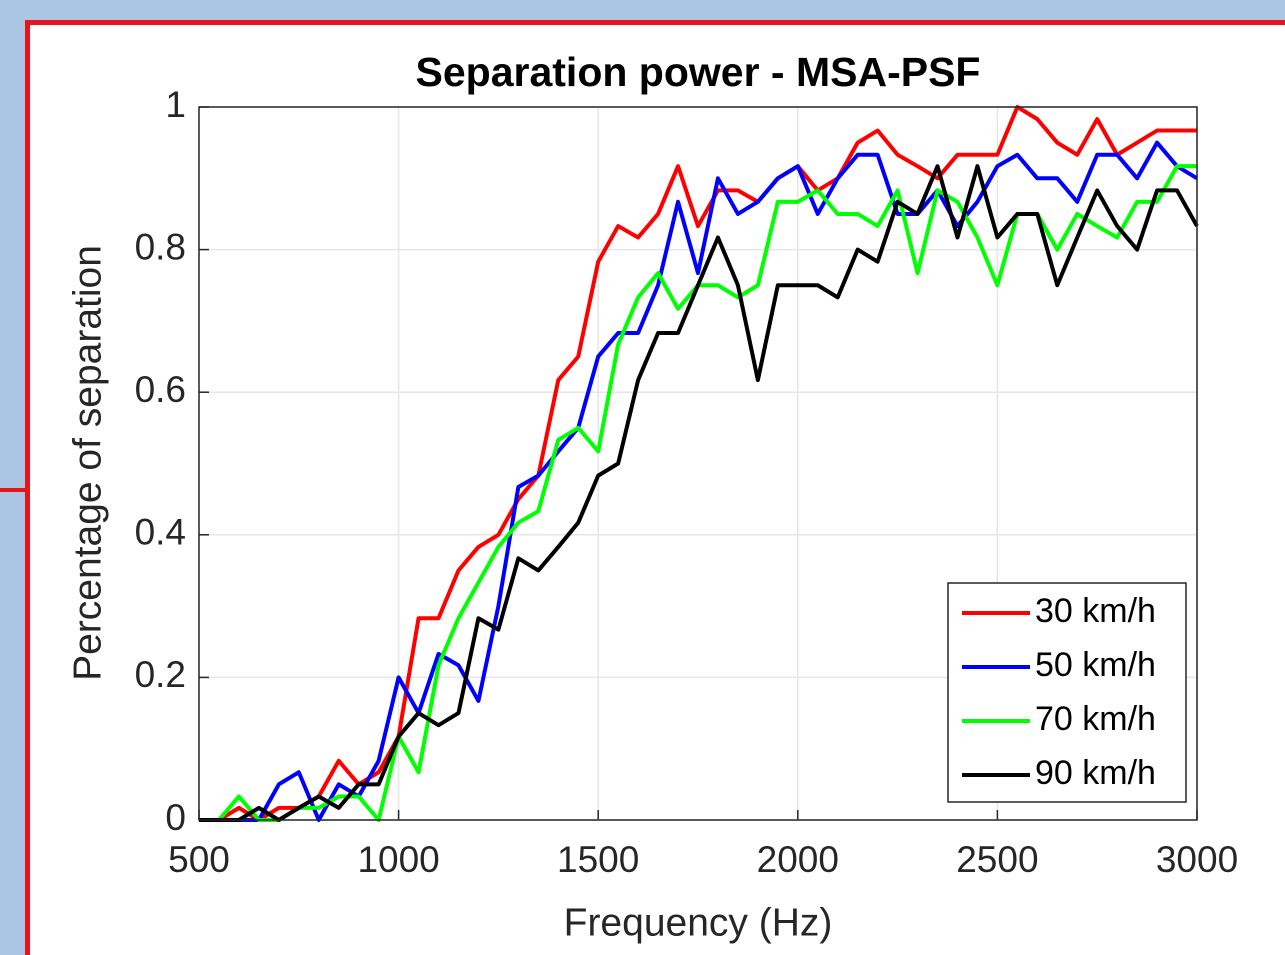  What do you see at coordinates (199, 859) in the screenshot?
I see `x-tick-label: 500` at bounding box center [199, 859].